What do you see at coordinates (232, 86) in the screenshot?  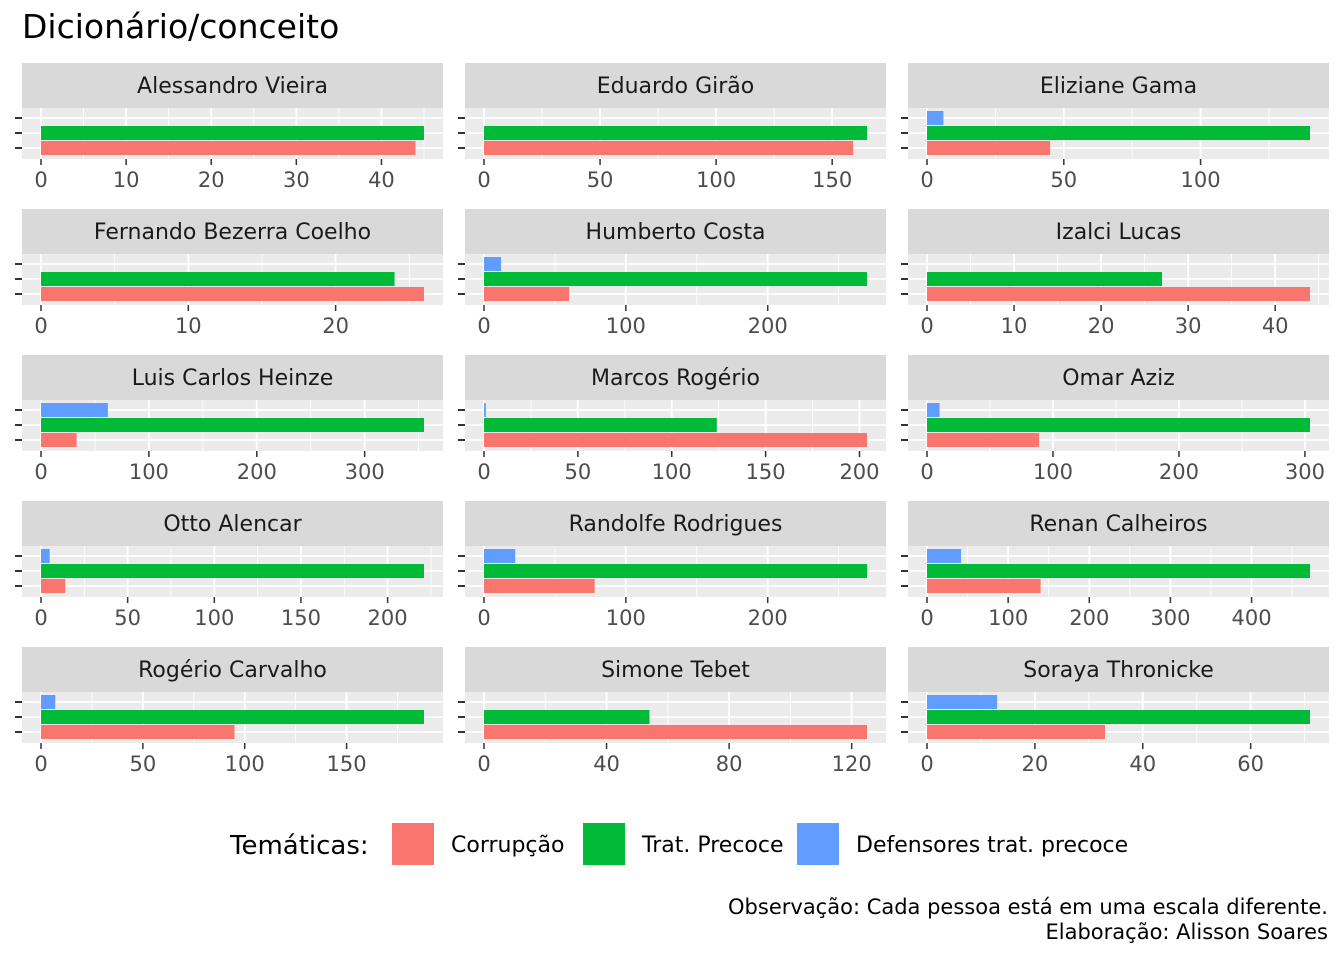 I see `facet-strip-label: Alessandro Vieira` at bounding box center [232, 86].